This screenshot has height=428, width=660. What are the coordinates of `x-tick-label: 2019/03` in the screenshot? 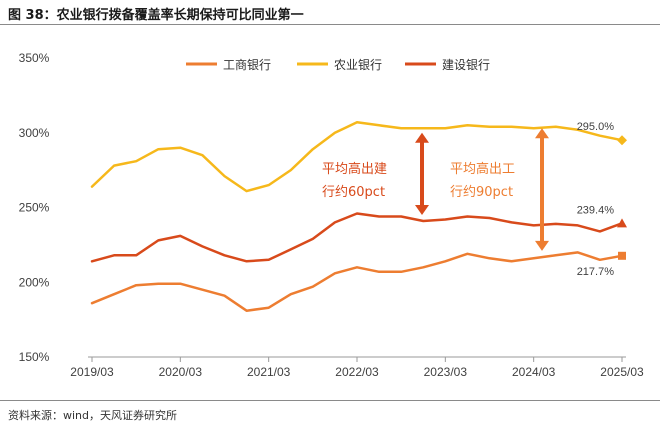 It's located at (92, 372).